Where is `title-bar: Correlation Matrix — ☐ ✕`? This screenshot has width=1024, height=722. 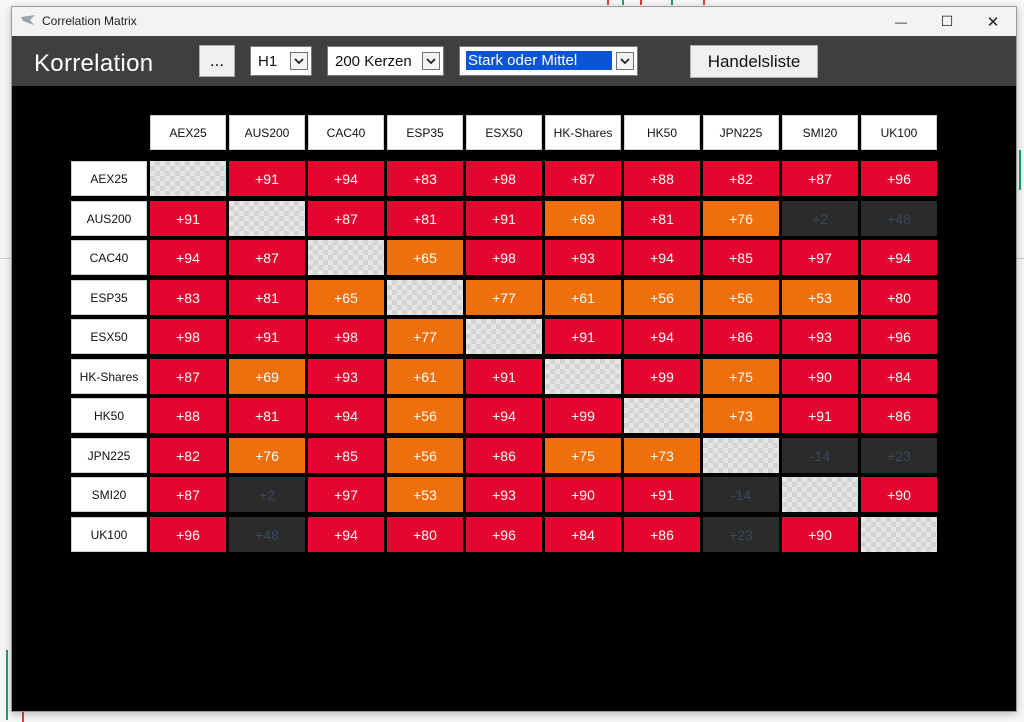
title-bar: Correlation Matrix — ☐ ✕ is located at coordinates (514, 21).